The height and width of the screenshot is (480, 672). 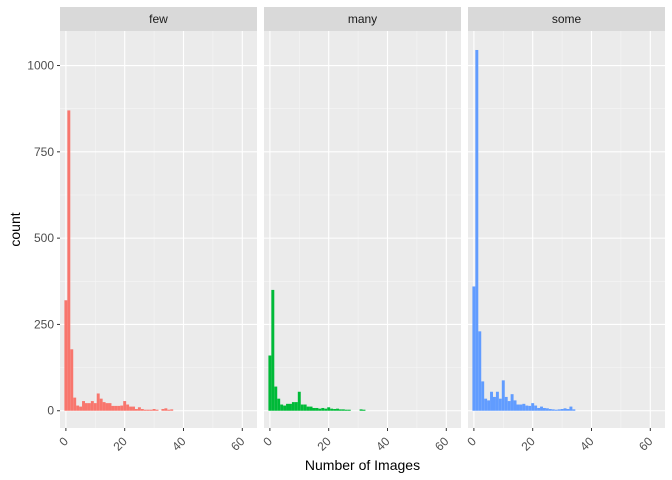 What do you see at coordinates (44, 324) in the screenshot?
I see `y-tick-label: 250` at bounding box center [44, 324].